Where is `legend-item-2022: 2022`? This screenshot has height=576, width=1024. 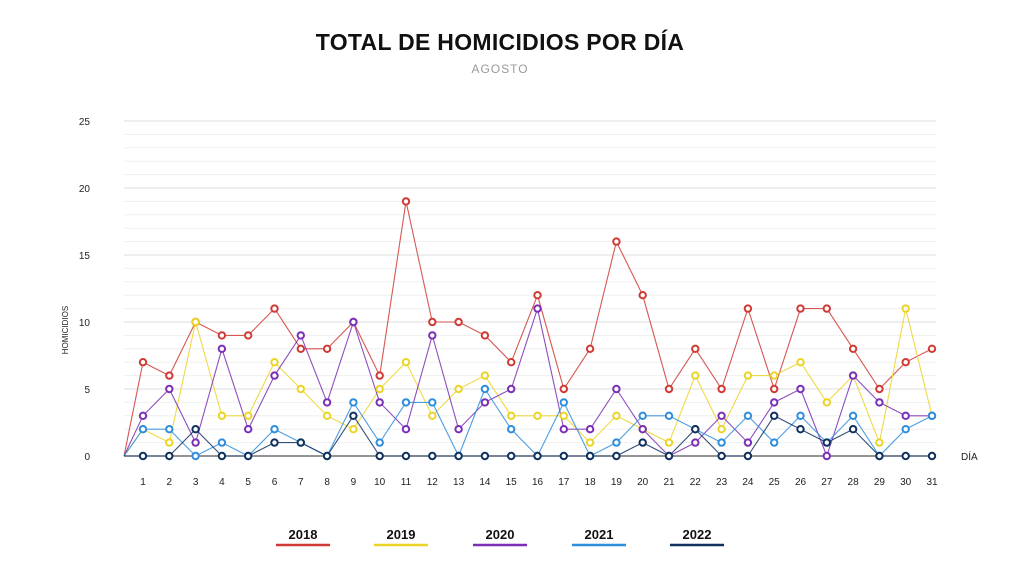
legend-item-2022: 2022 is located at coordinates (697, 537).